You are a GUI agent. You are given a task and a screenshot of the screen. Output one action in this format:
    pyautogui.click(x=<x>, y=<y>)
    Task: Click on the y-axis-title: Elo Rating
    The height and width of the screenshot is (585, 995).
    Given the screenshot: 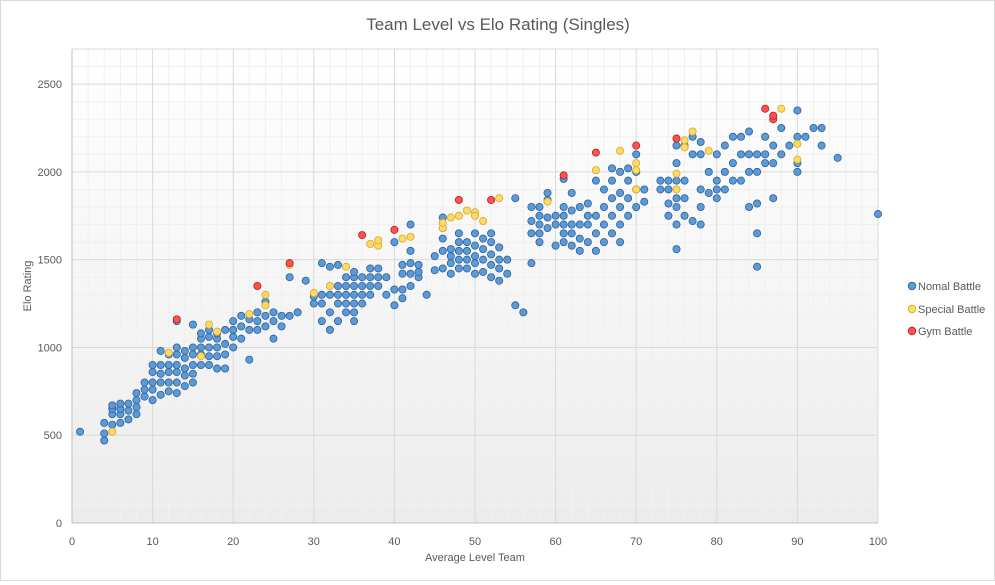 What is the action you would take?
    pyautogui.click(x=28, y=286)
    